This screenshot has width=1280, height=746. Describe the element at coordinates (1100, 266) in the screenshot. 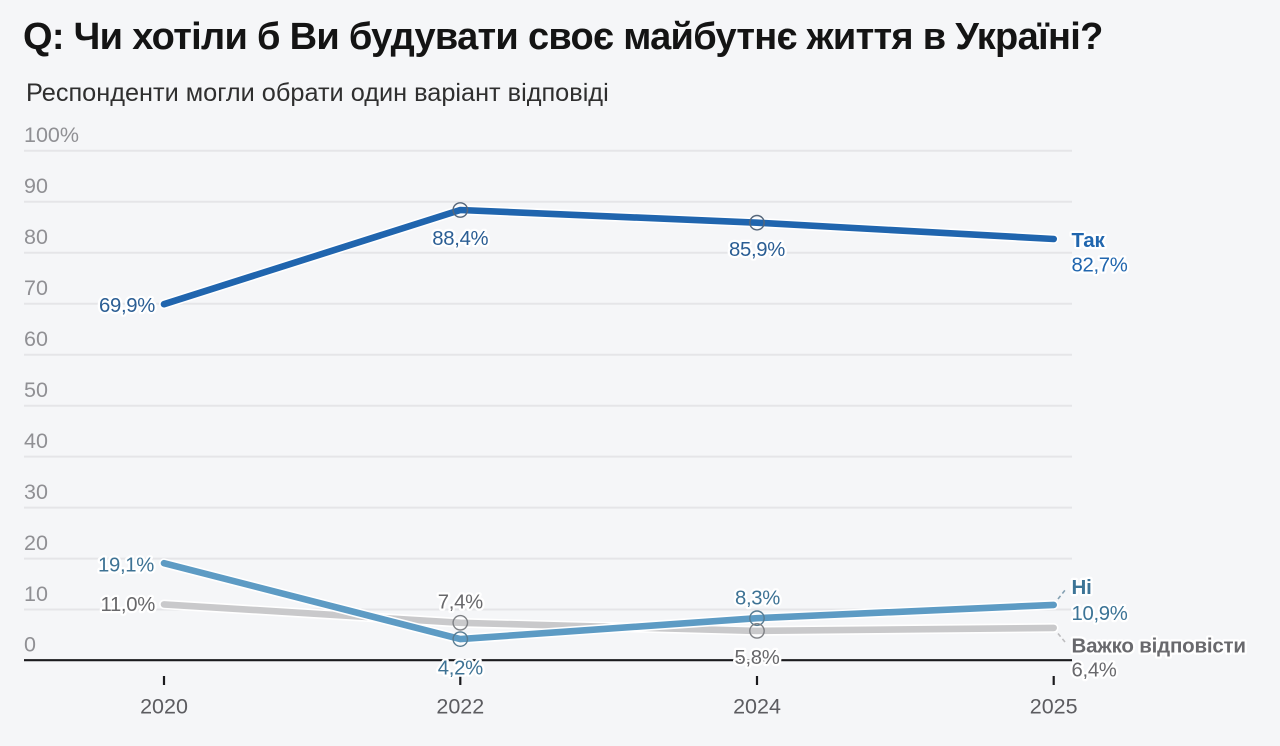

I see `svg-text: 82,7%` at that location.